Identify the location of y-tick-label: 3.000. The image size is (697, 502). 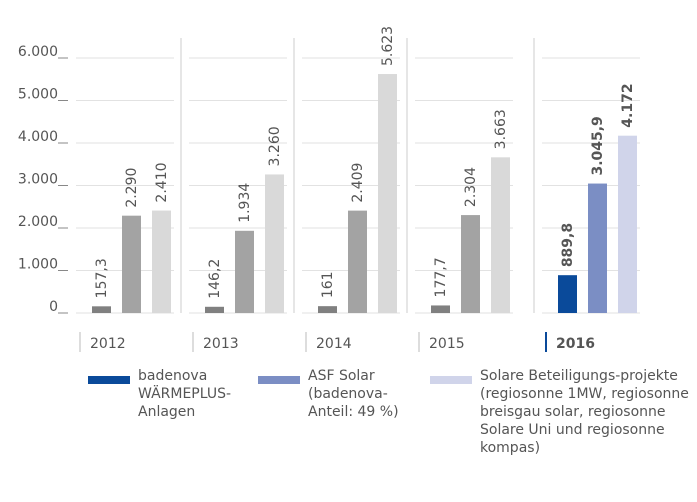
(38, 180).